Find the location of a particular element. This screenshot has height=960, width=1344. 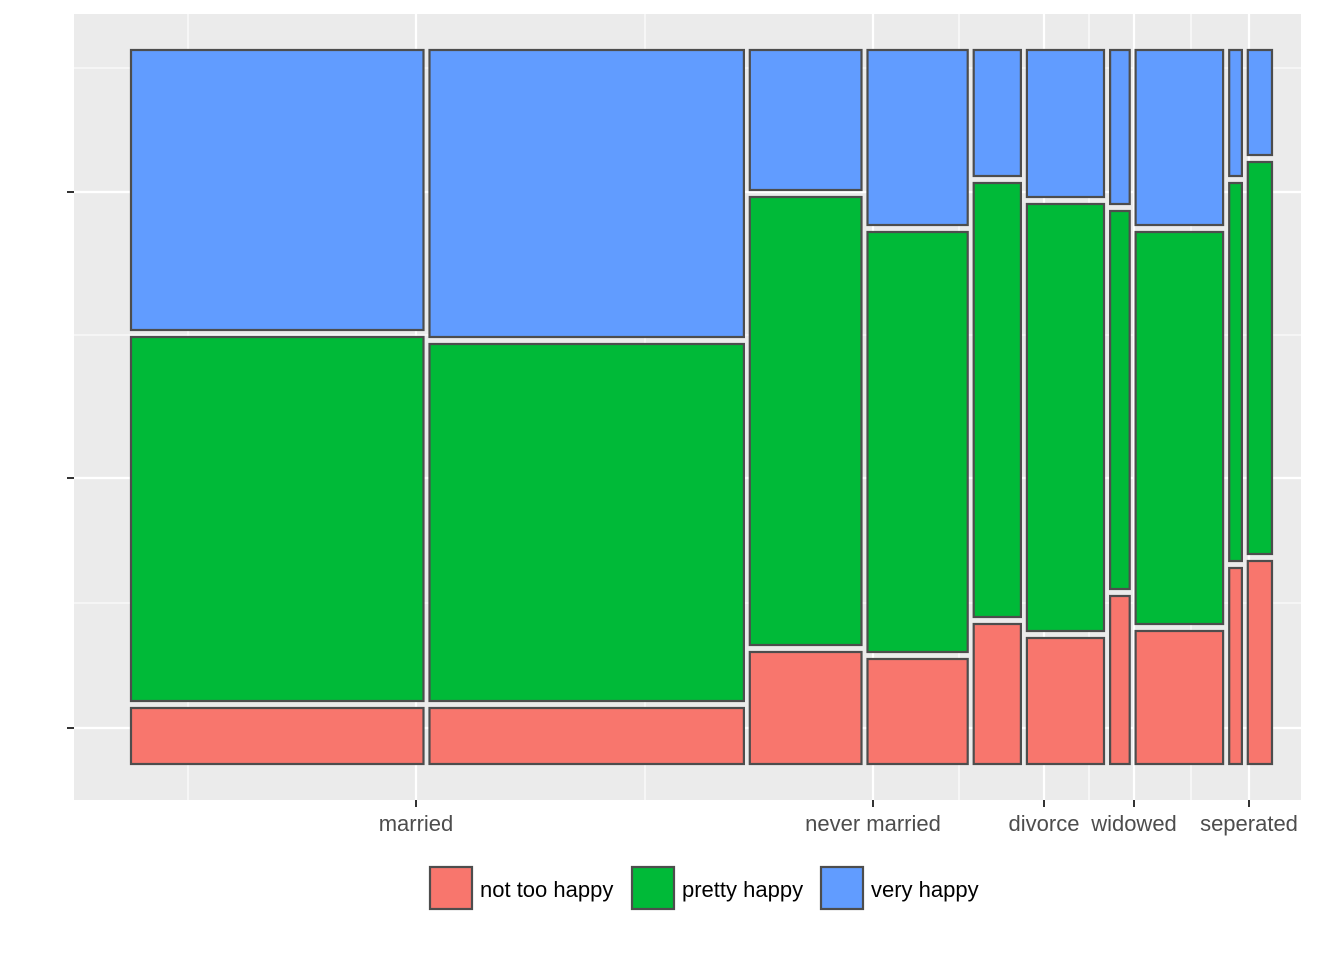

x-tick-label: divorce is located at coordinates (1044, 823).